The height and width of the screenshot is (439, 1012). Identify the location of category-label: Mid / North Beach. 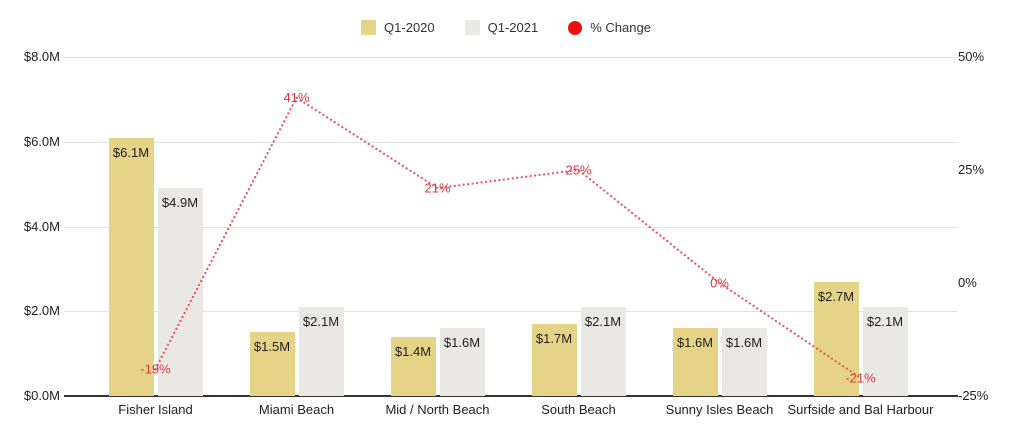
(437, 409).